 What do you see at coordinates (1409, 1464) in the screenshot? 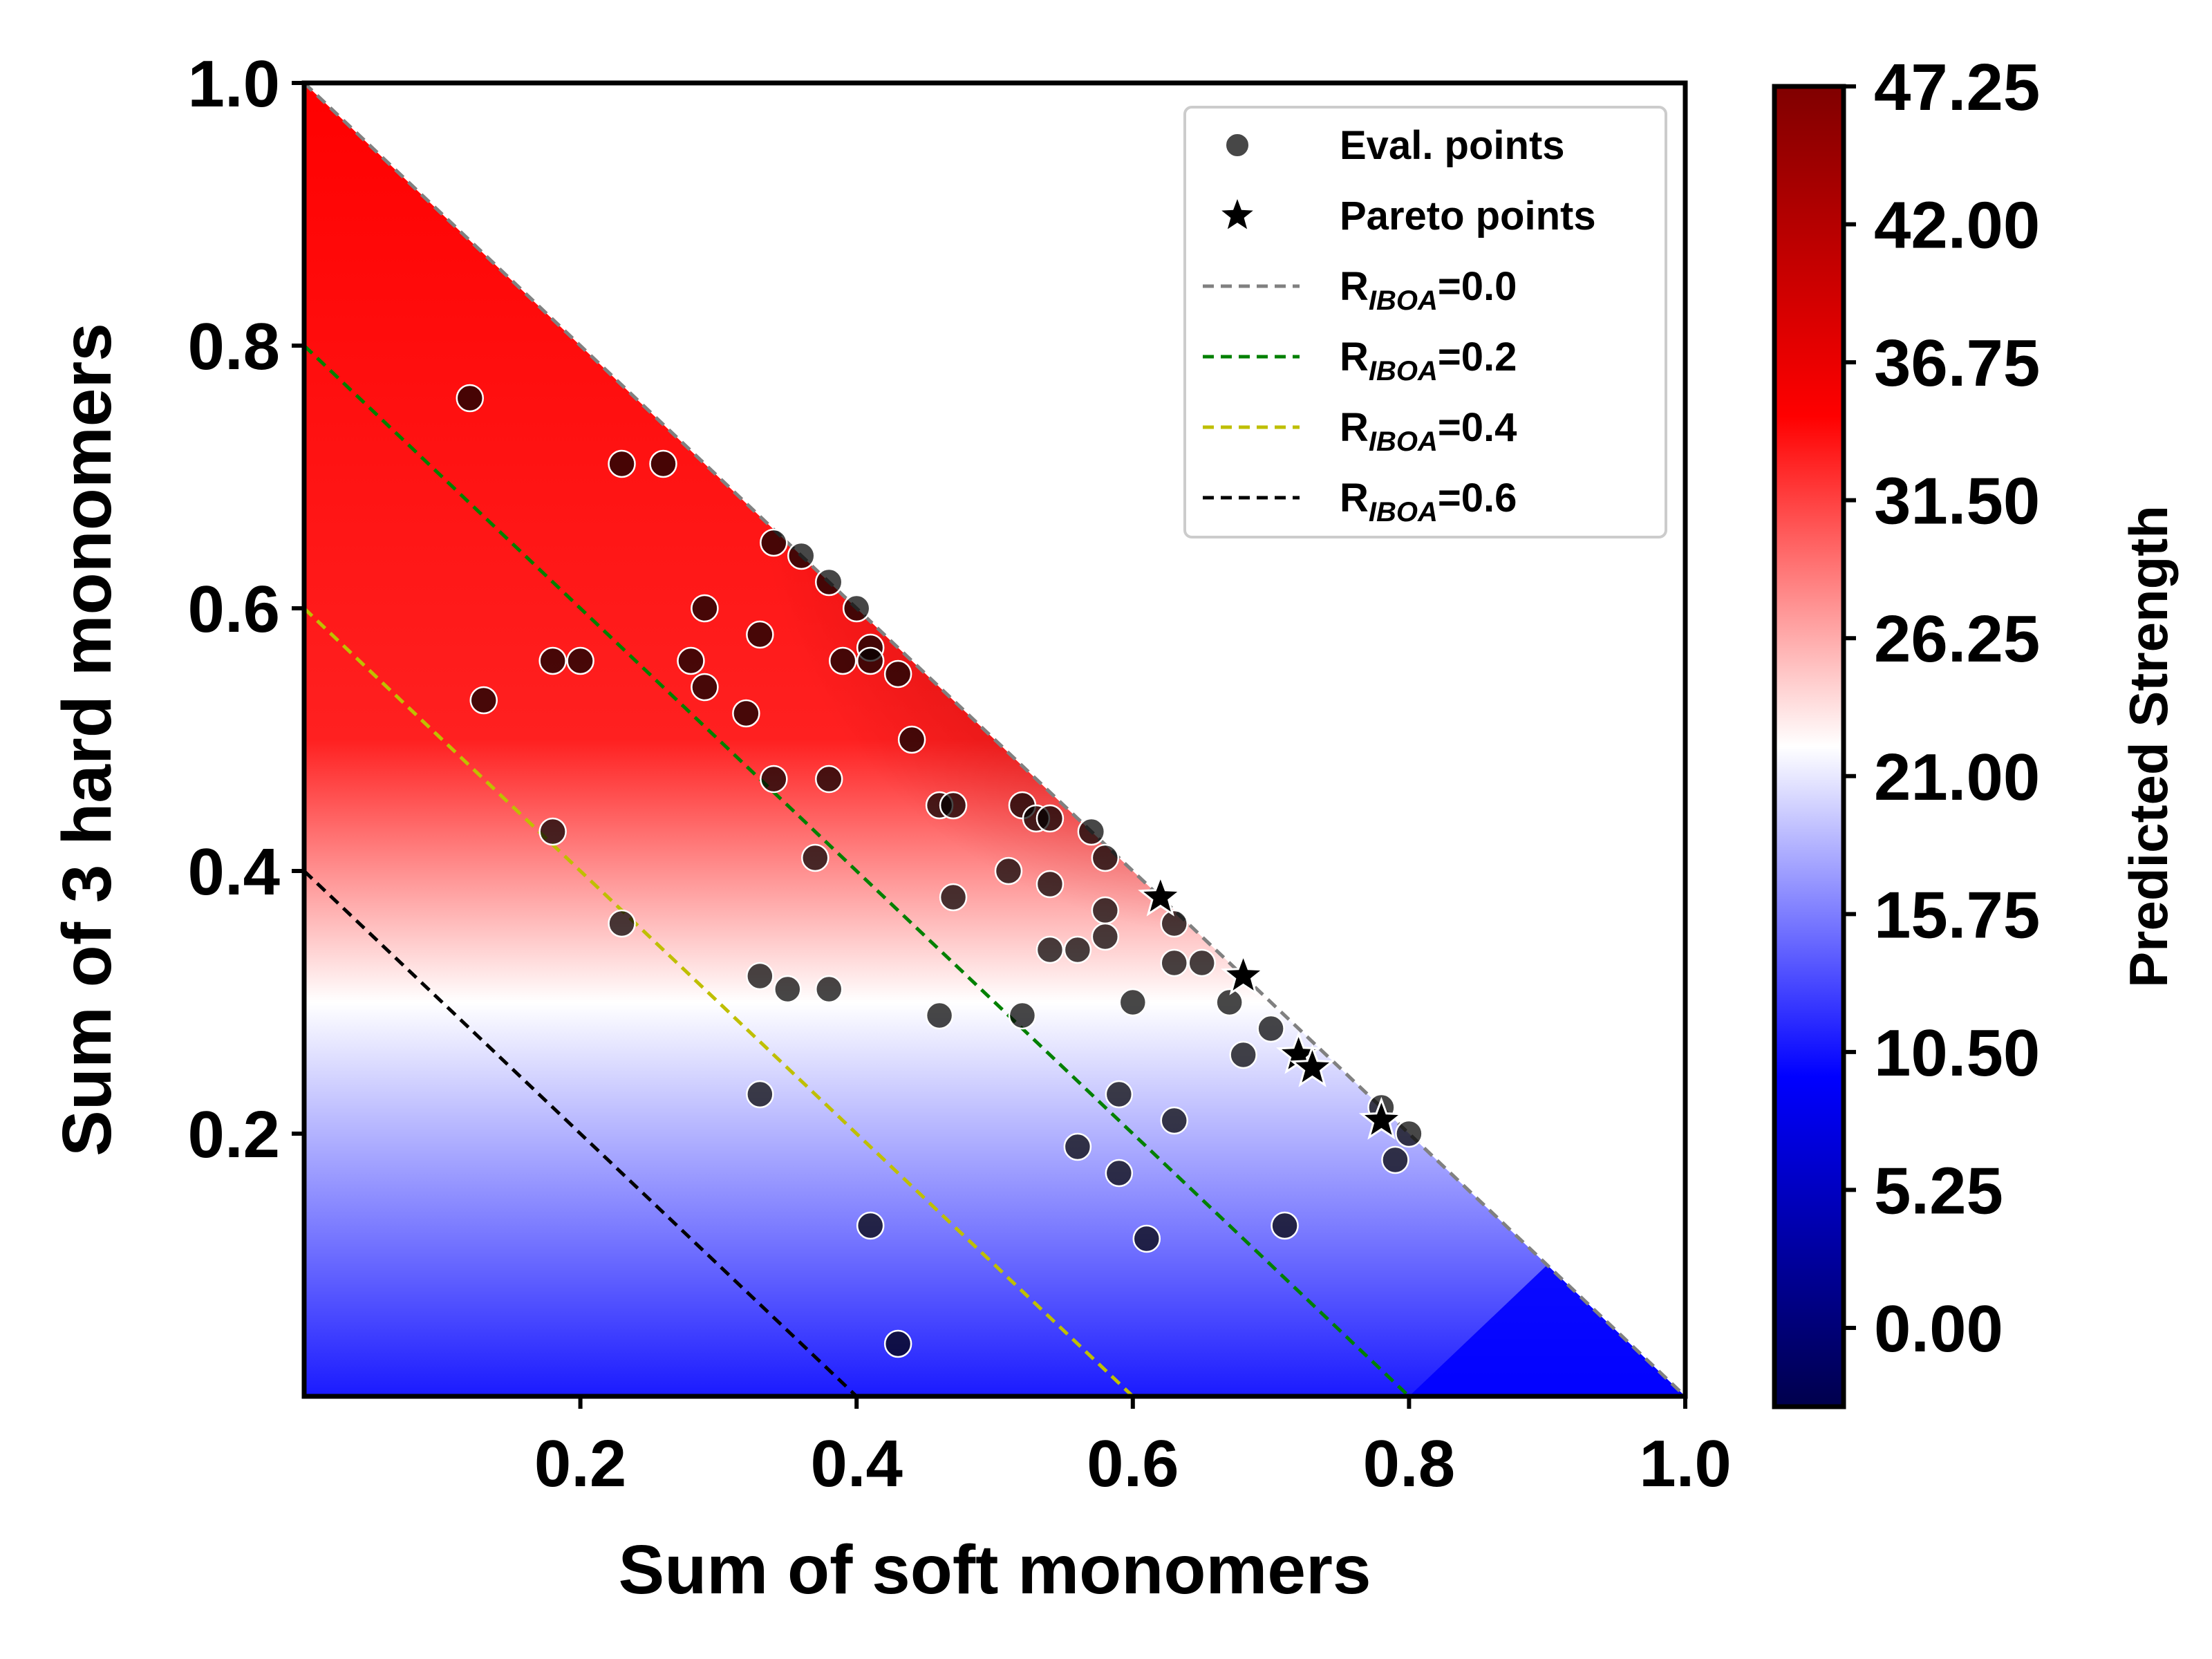
I see `x-tick-label: 0.8` at bounding box center [1409, 1464].